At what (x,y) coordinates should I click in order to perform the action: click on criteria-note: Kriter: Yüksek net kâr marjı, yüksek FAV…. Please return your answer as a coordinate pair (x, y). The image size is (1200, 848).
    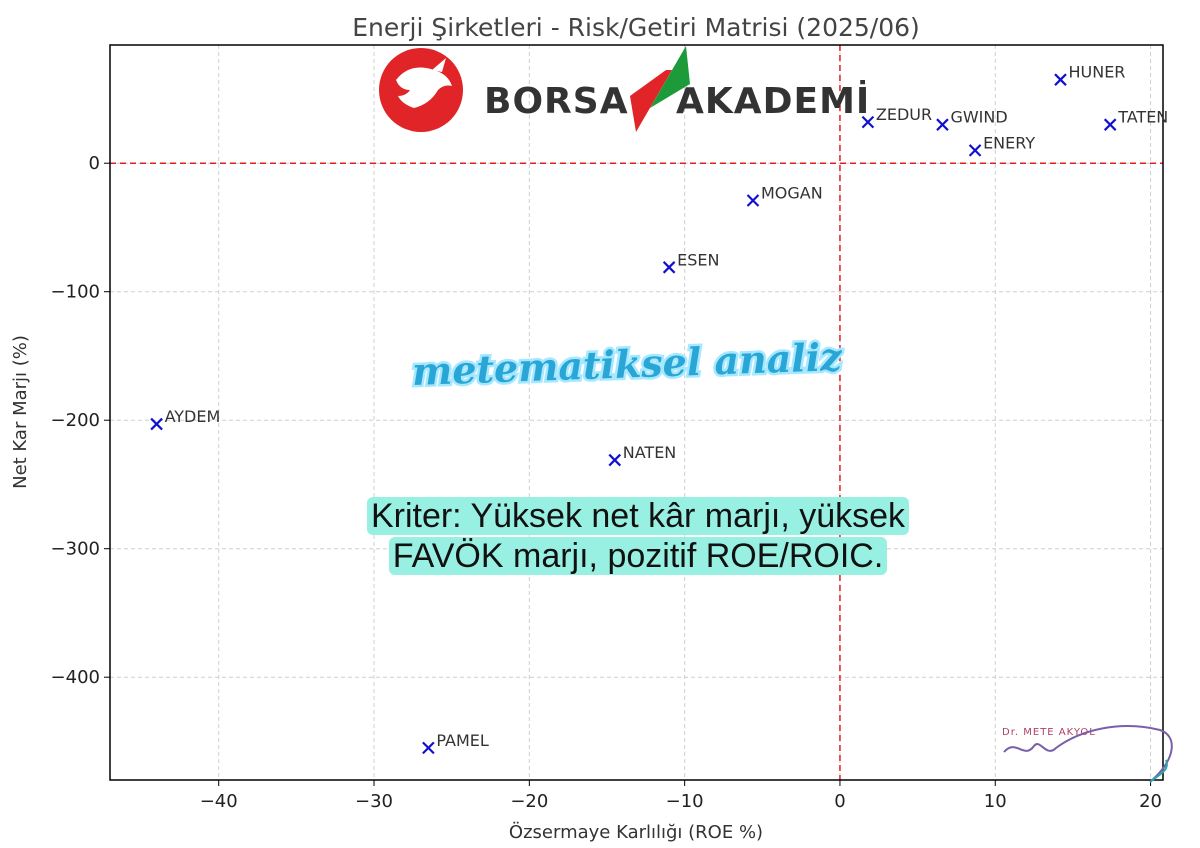
    Looking at the image, I should click on (638, 536).